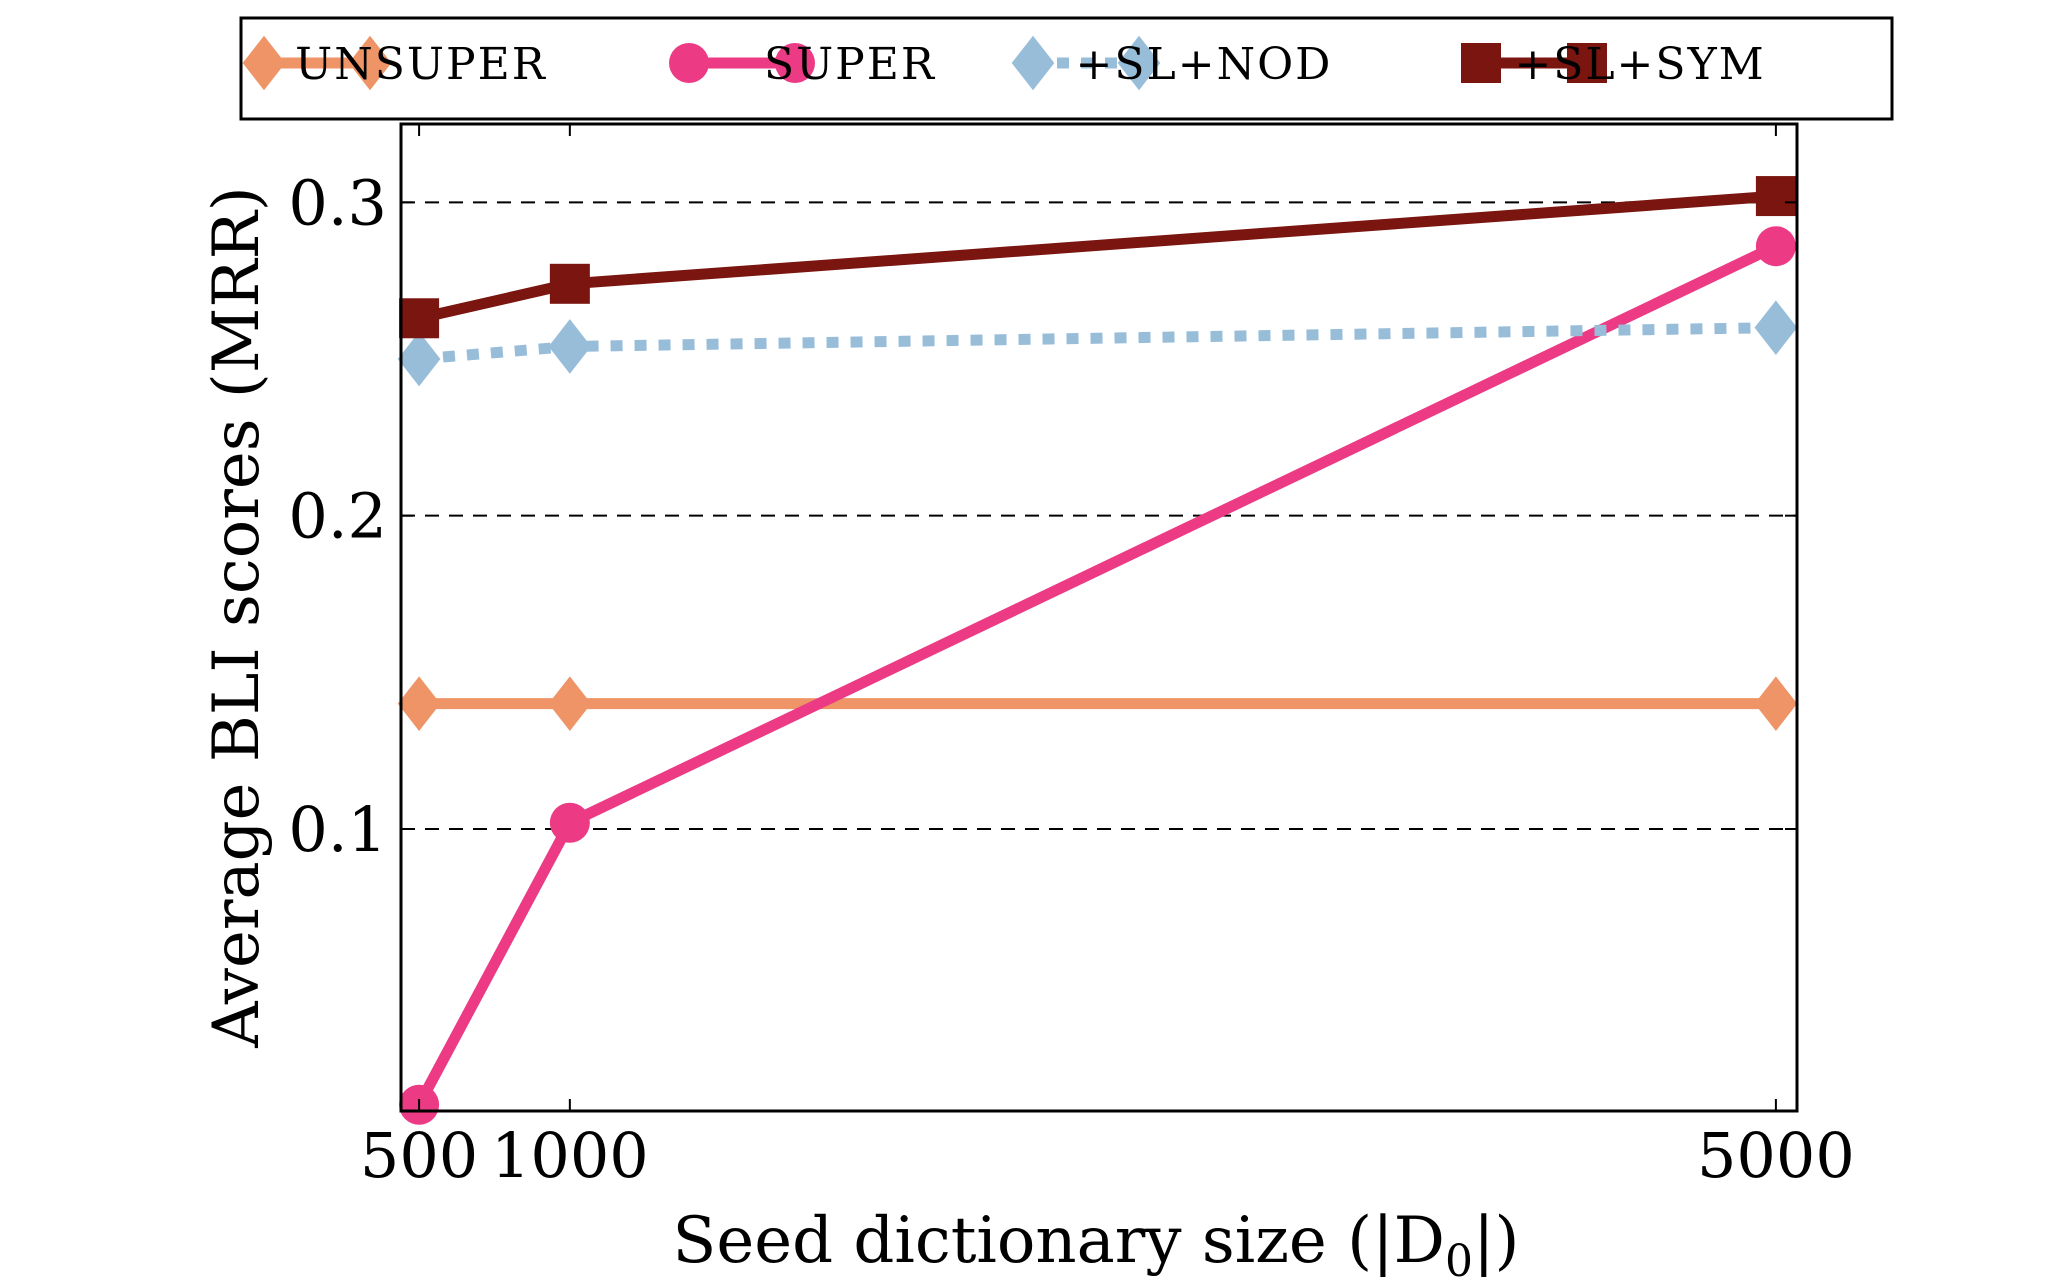  What do you see at coordinates (1097, 343) in the screenshot?
I see `series-sl-nod` at bounding box center [1097, 343].